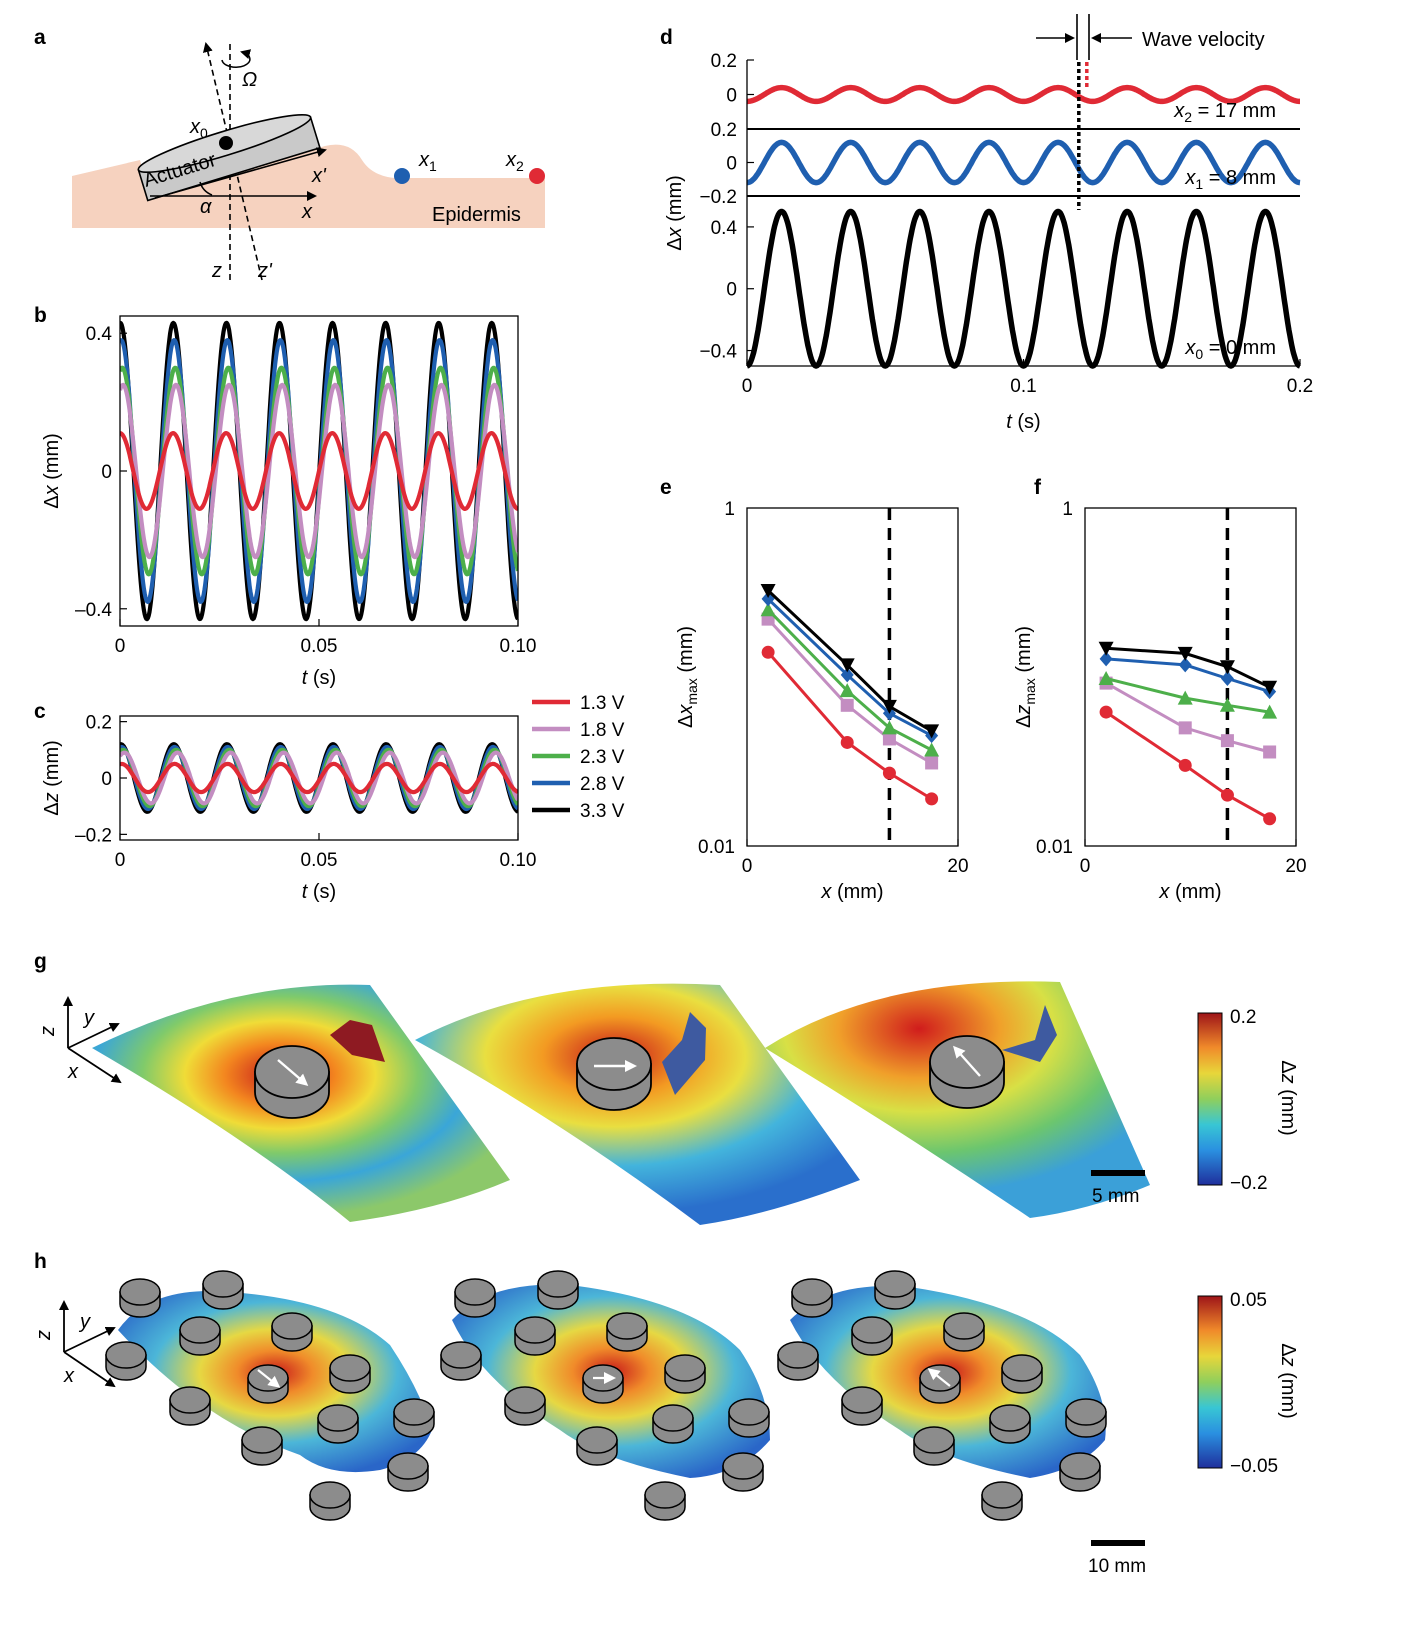 This screenshot has width=1428, height=1651. I want to click on svg-text: Δz (mm), so click(1288, 1381).